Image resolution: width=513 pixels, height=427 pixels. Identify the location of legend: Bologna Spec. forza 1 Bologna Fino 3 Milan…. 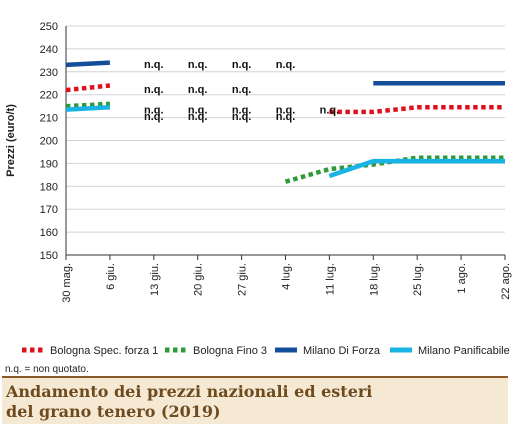
(266, 351).